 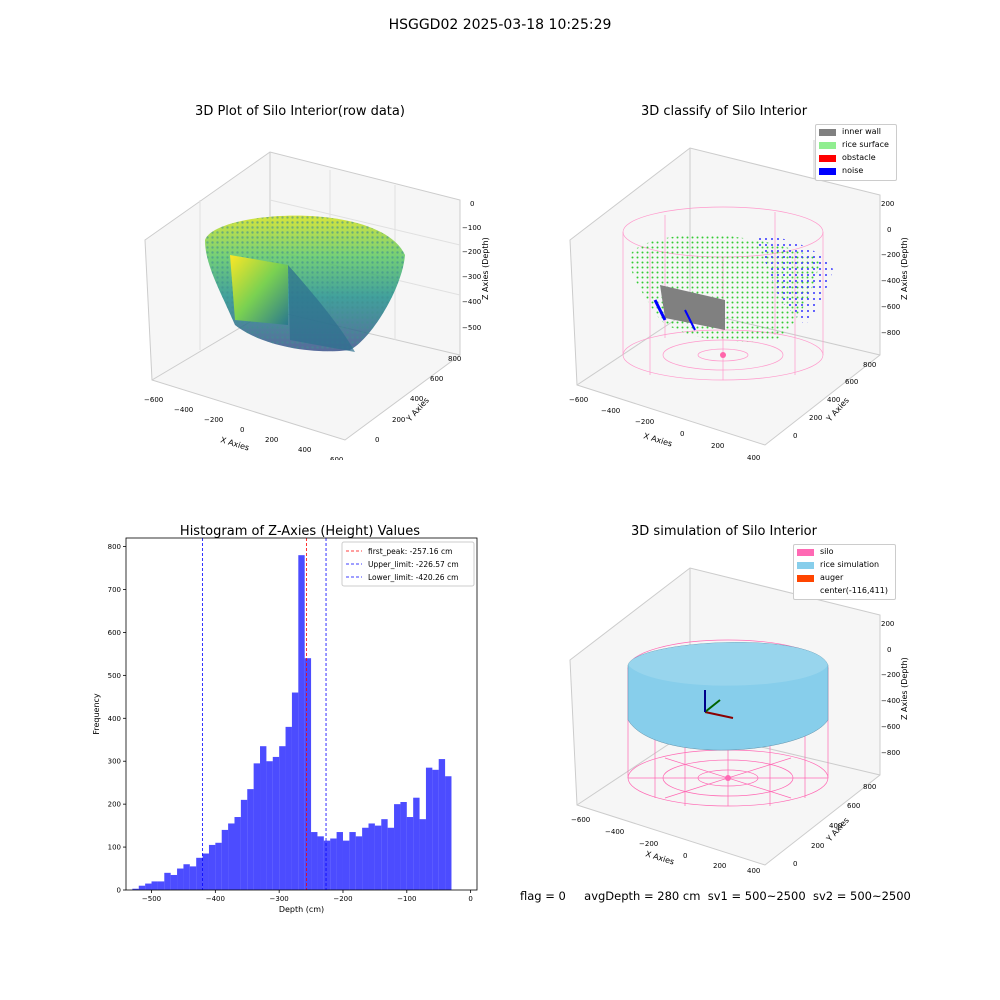 What do you see at coordinates (657, 439) in the screenshot?
I see `classify-xlabel: X Axies` at bounding box center [657, 439].